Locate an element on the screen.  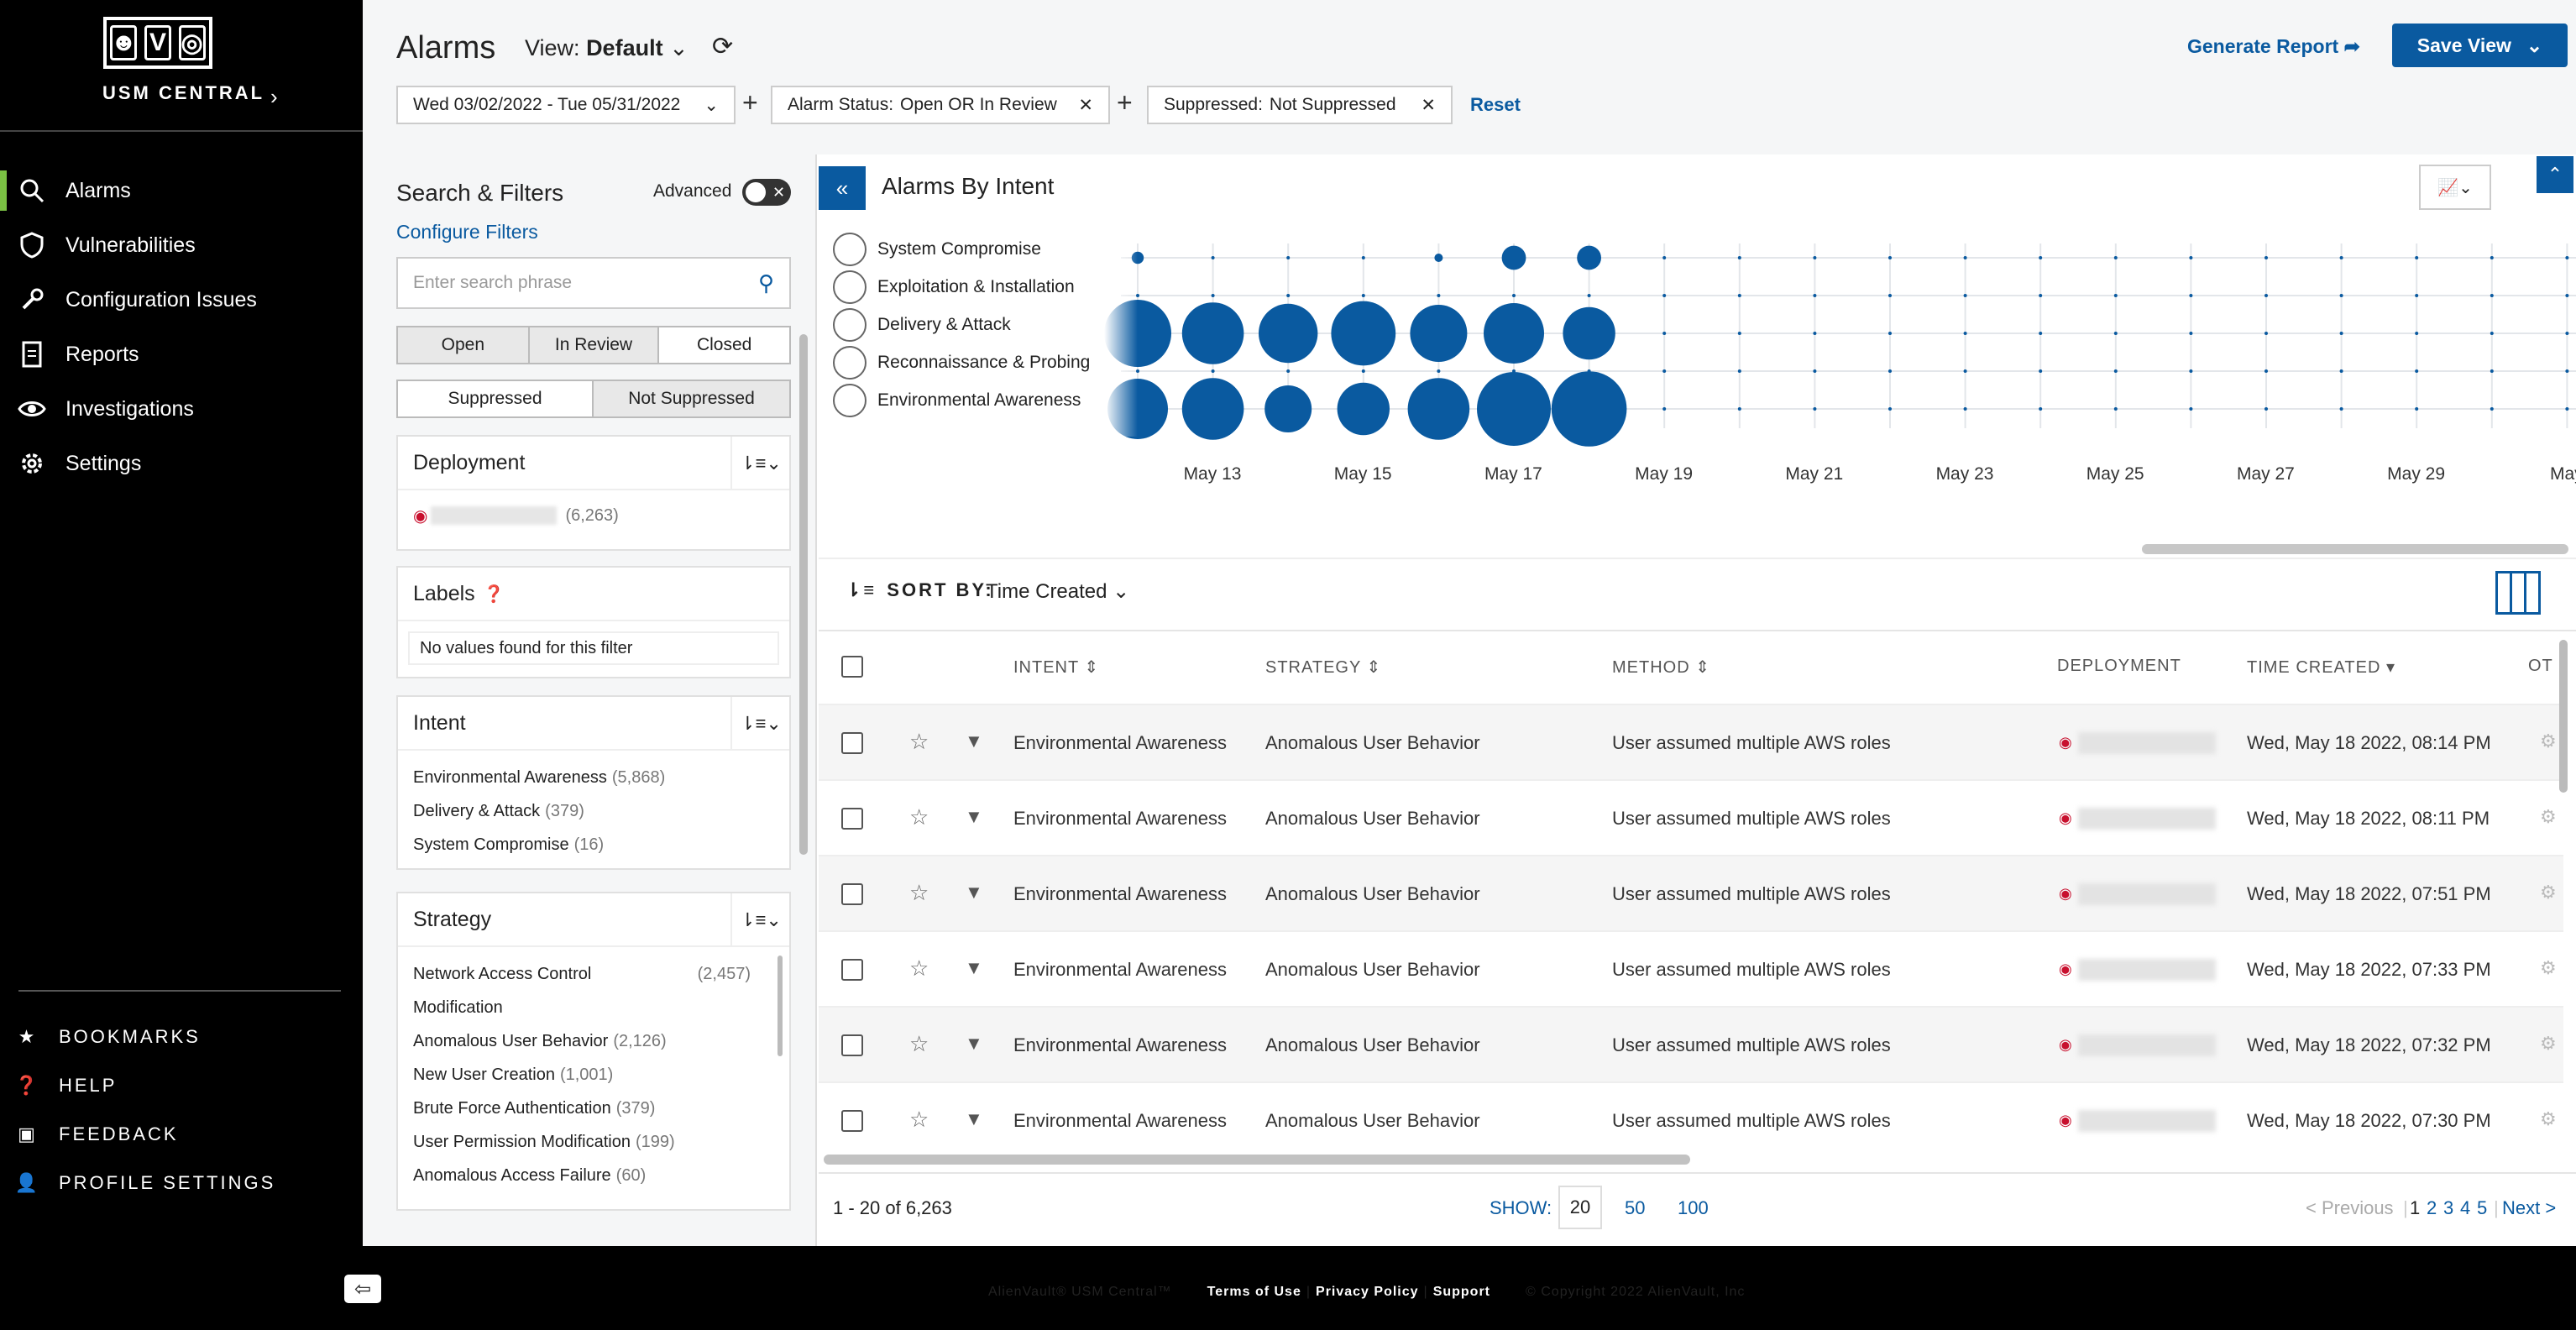
reset-link: Reset is located at coordinates (1496, 104).